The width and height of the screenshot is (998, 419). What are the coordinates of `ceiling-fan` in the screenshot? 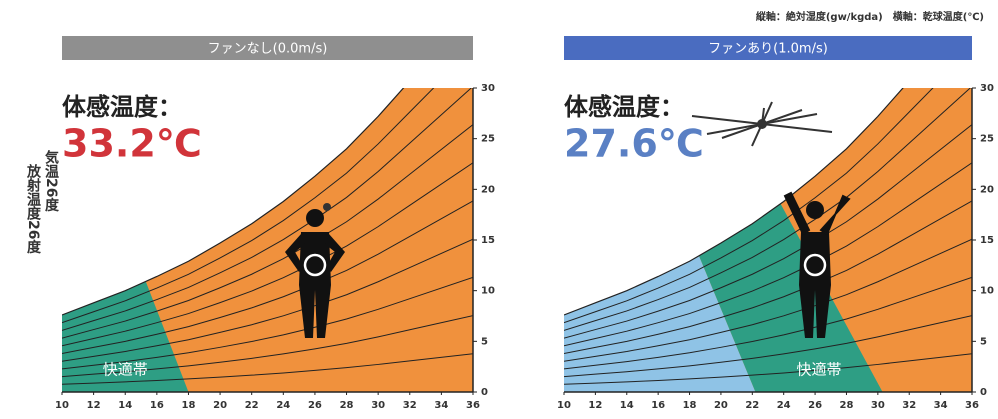 It's located at (762, 124).